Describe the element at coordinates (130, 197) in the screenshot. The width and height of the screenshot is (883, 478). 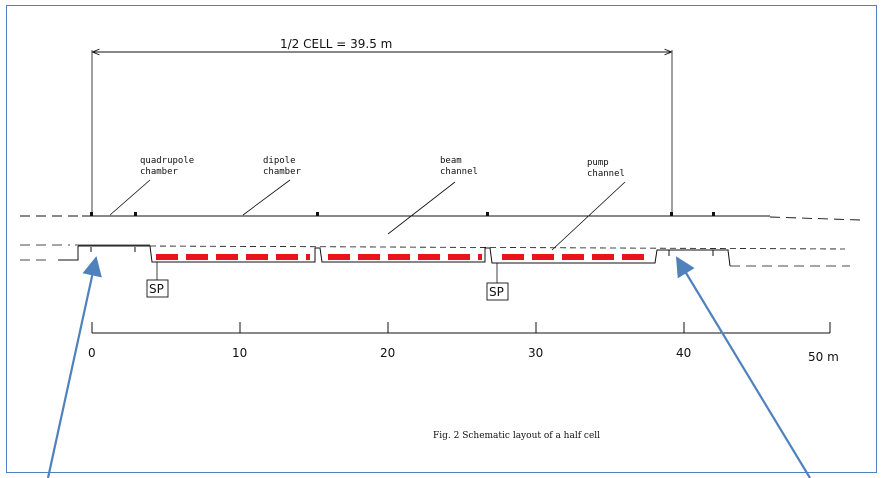
I see `leader-quadrupole` at that location.